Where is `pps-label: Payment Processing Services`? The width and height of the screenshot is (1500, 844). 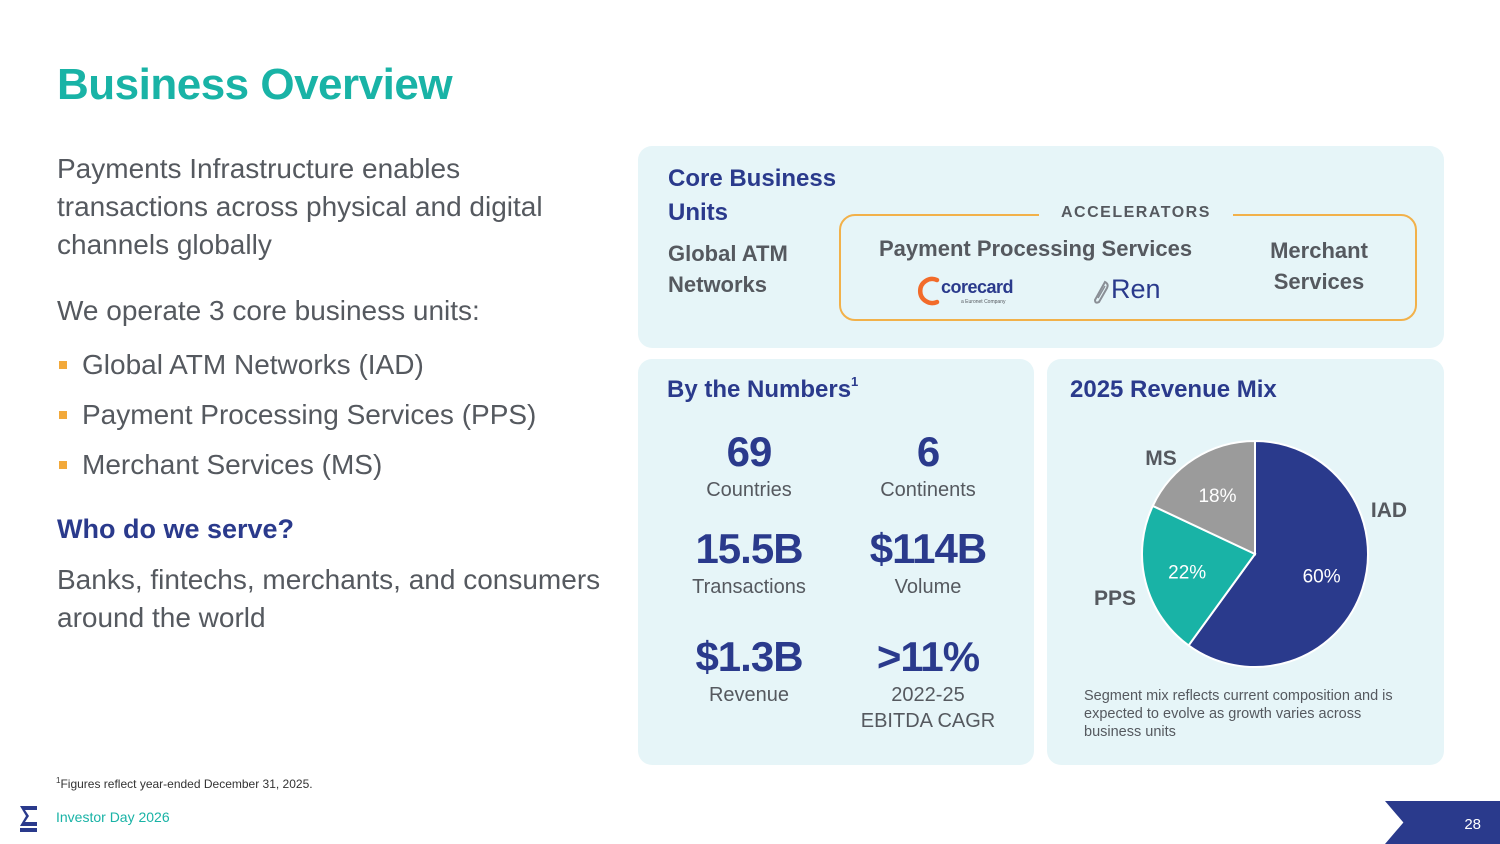
pps-label: Payment Processing Services is located at coordinates (1036, 248).